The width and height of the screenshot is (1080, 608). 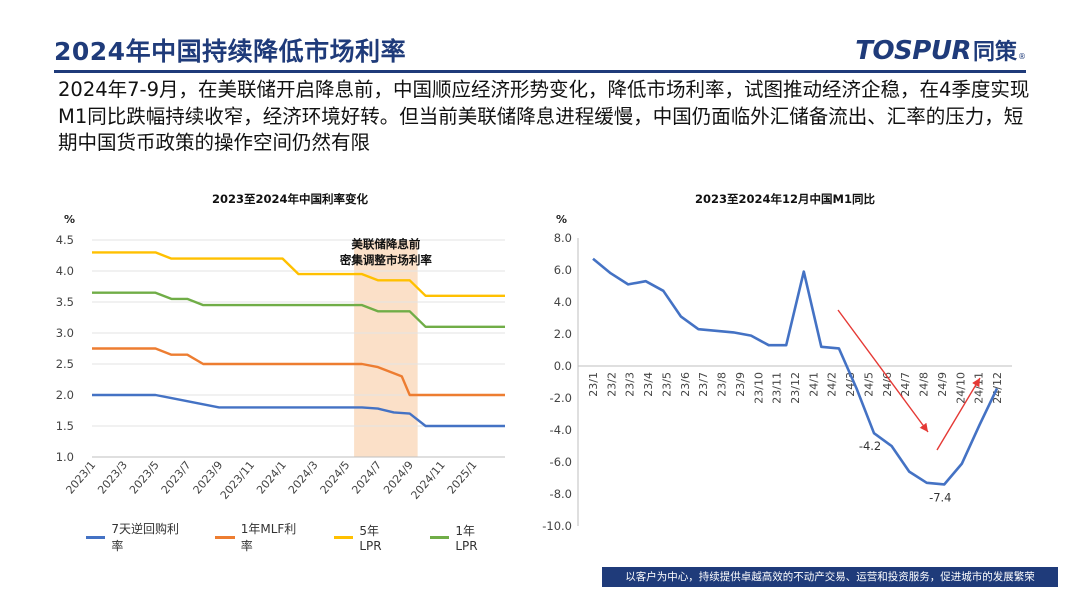 What do you see at coordinates (563, 270) in the screenshot?
I see `chart-2-ytick-label: 6.0` at bounding box center [563, 270].